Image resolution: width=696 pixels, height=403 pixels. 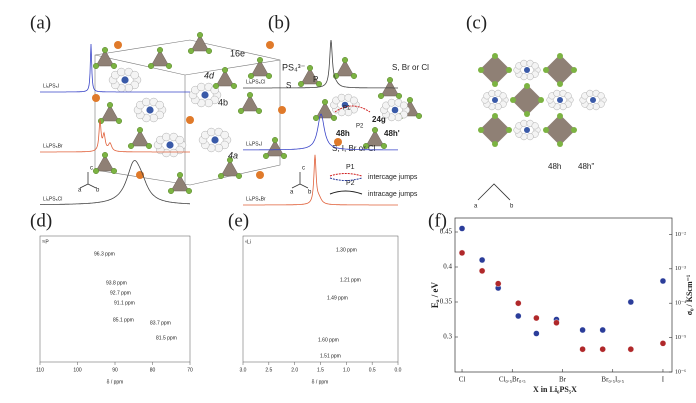 I want to click on spectrum-name: Li₆PS₅Br, so click(x=53, y=146).